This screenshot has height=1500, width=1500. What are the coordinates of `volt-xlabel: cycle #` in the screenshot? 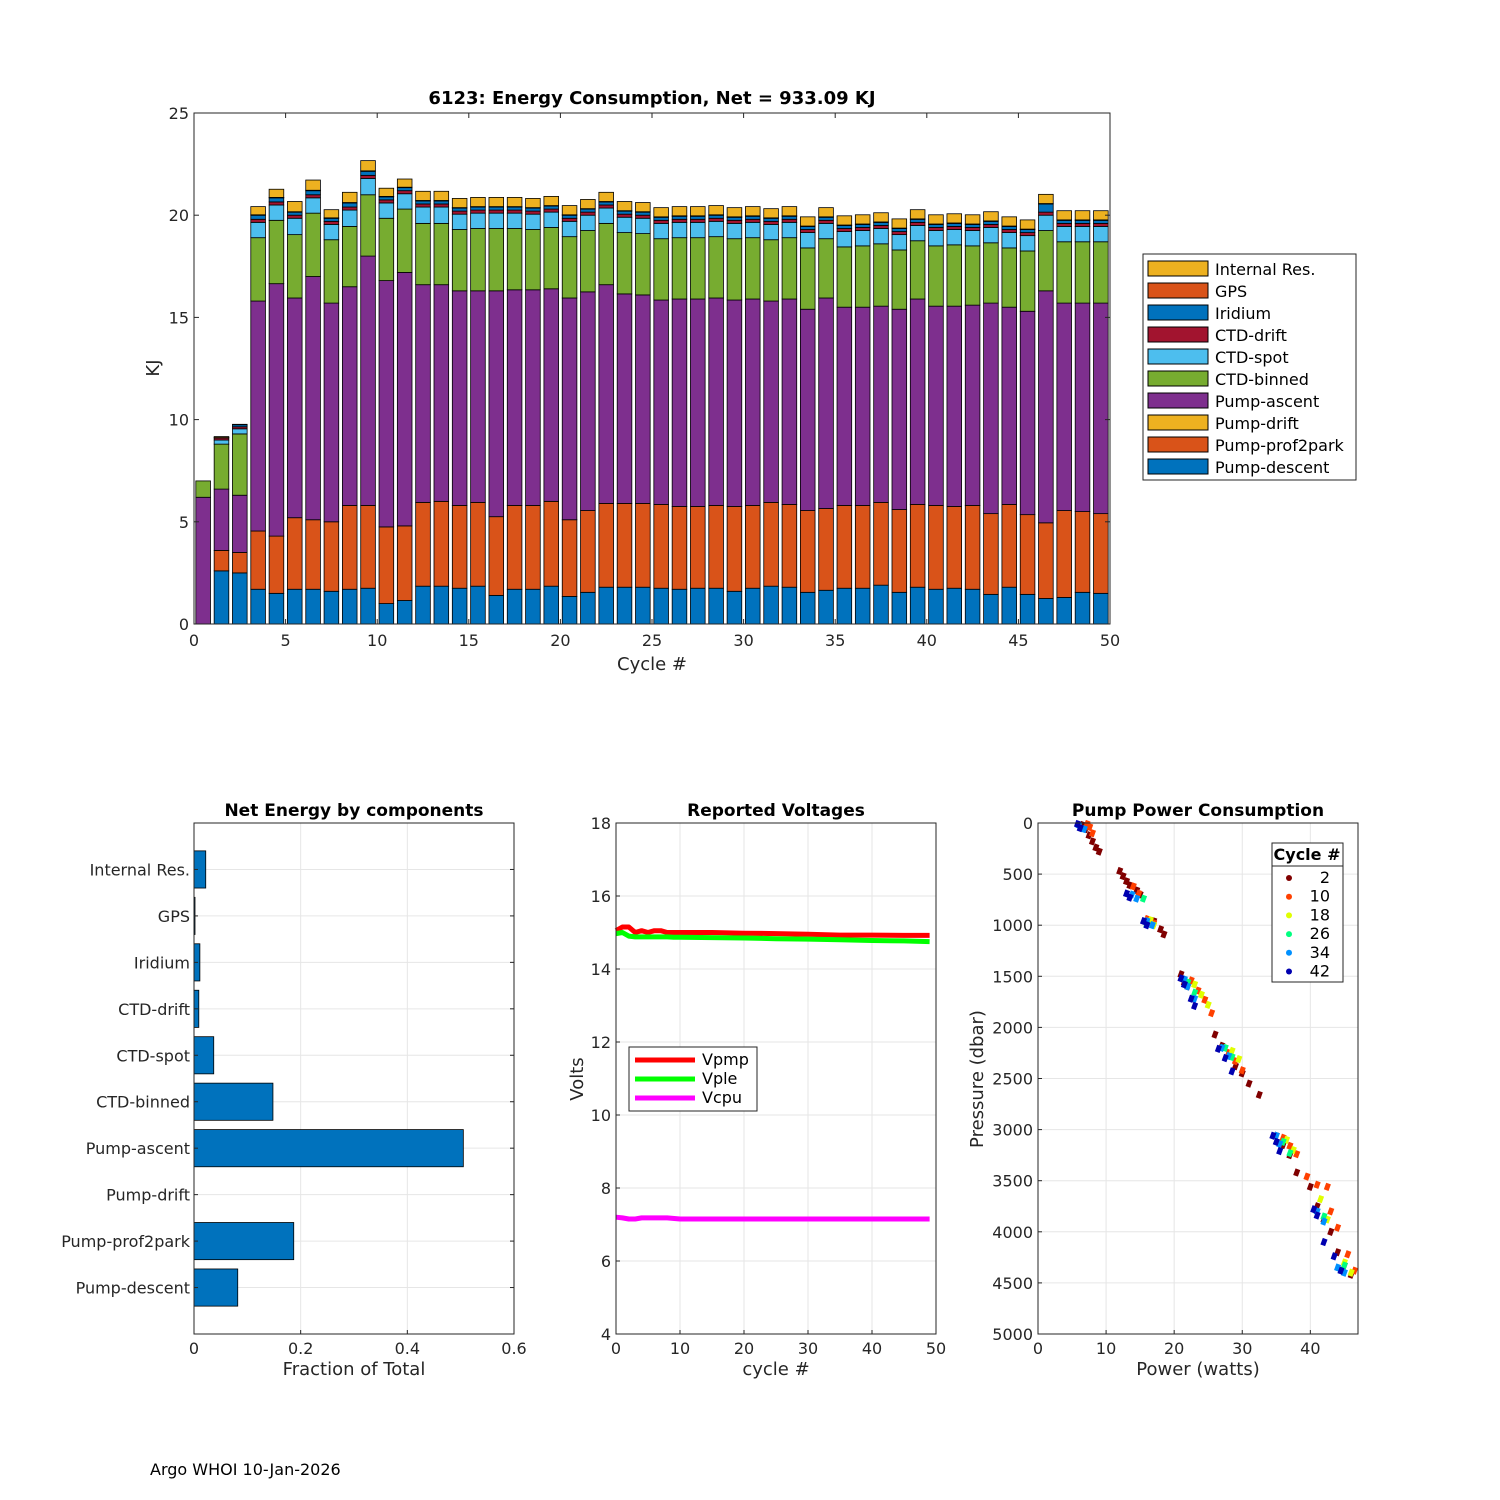 It's located at (775, 1369).